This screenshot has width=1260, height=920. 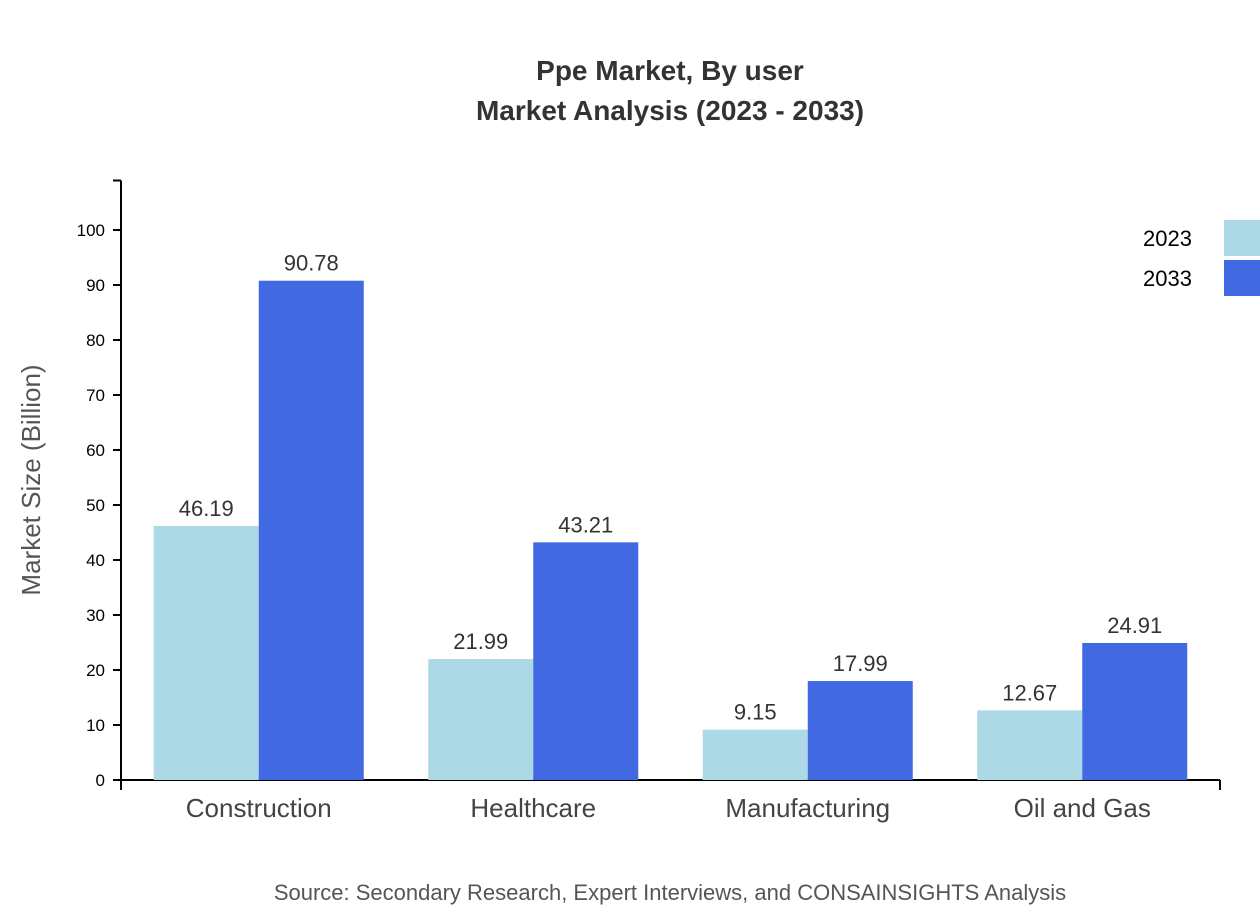 I want to click on y-tick-label: 0, so click(x=100, y=780).